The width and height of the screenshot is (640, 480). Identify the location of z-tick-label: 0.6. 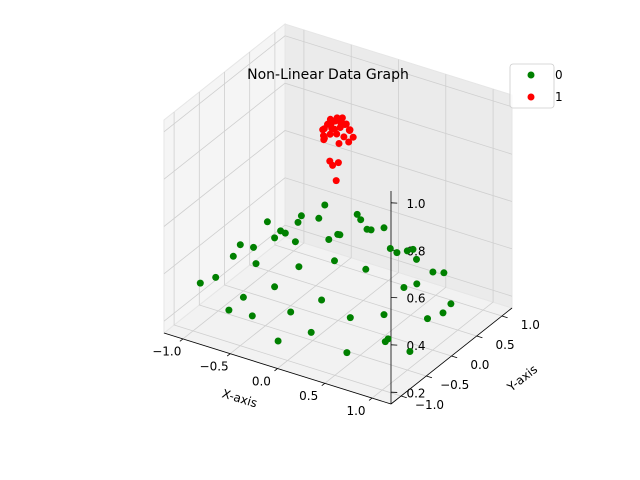
(415, 299).